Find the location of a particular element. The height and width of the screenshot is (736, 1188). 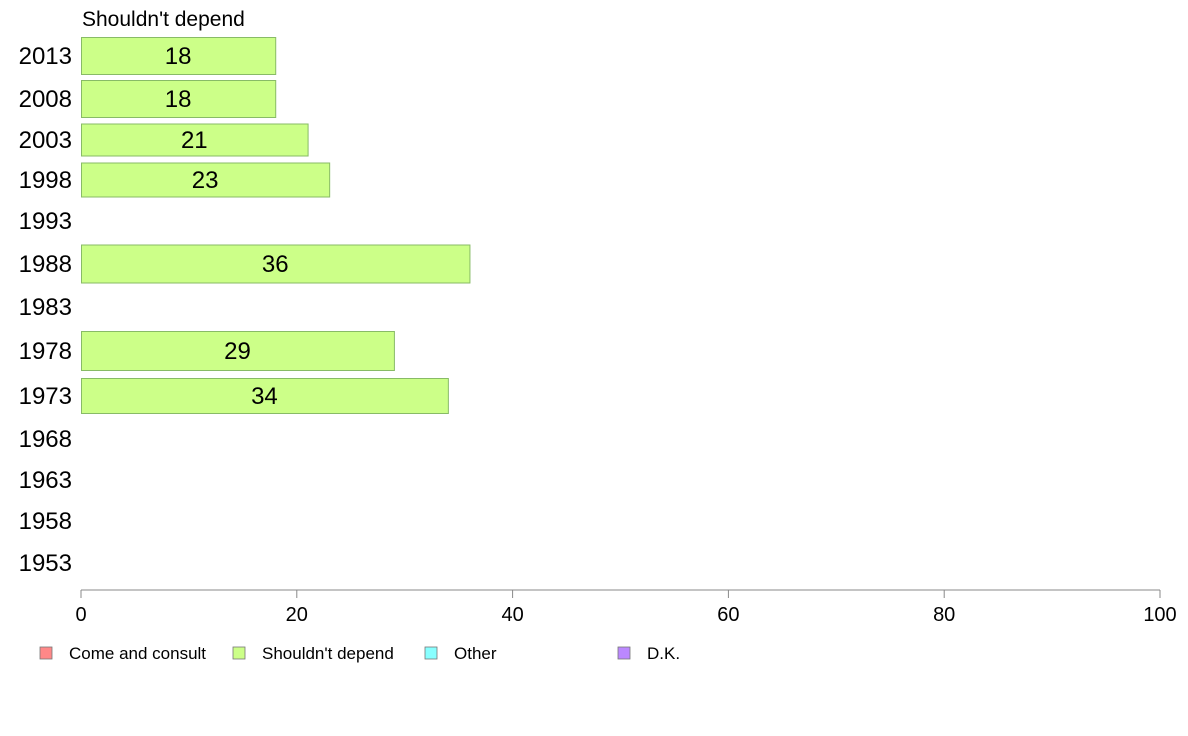

year-label-2013: 2013 is located at coordinates (45, 56).